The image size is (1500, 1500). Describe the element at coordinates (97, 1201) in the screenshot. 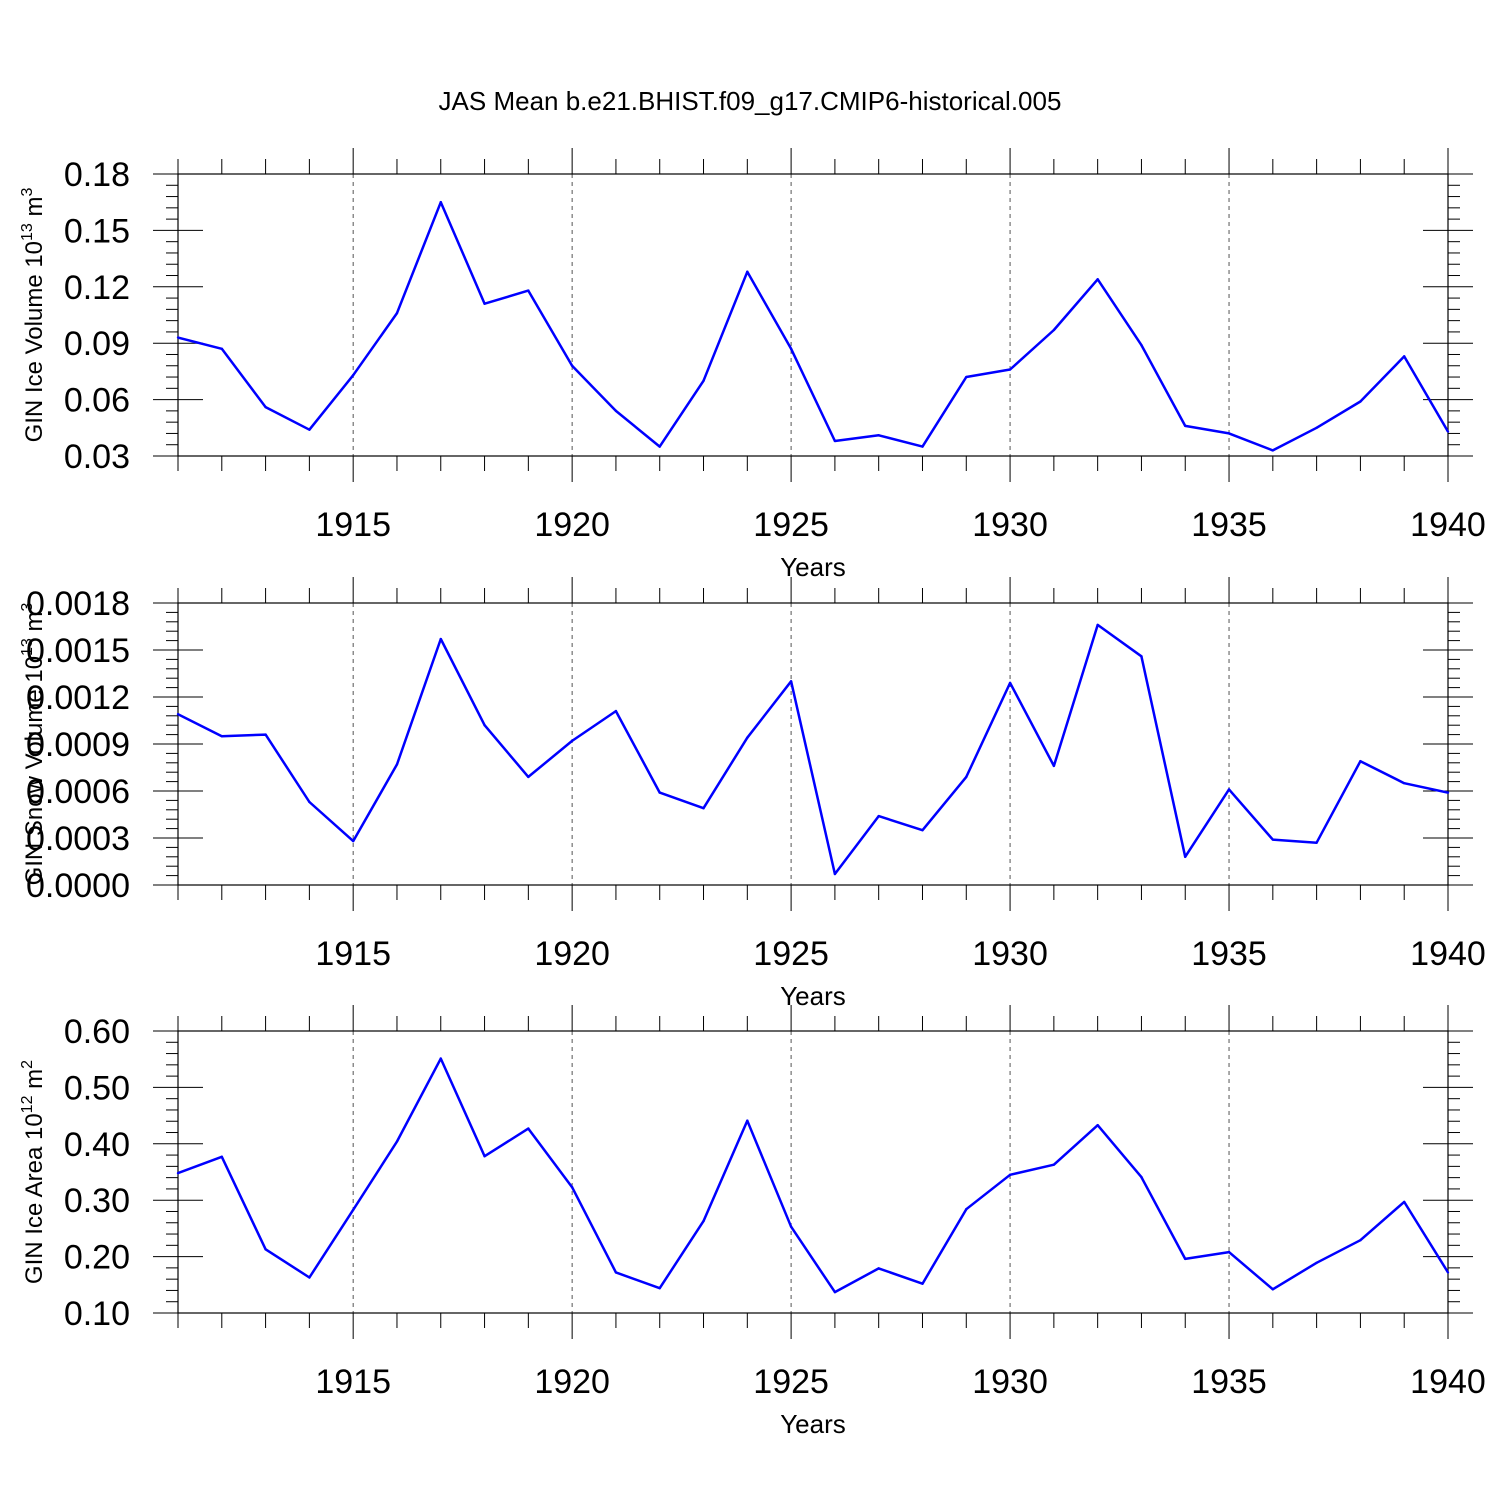

I see `y-tick-label: 0.30` at that location.